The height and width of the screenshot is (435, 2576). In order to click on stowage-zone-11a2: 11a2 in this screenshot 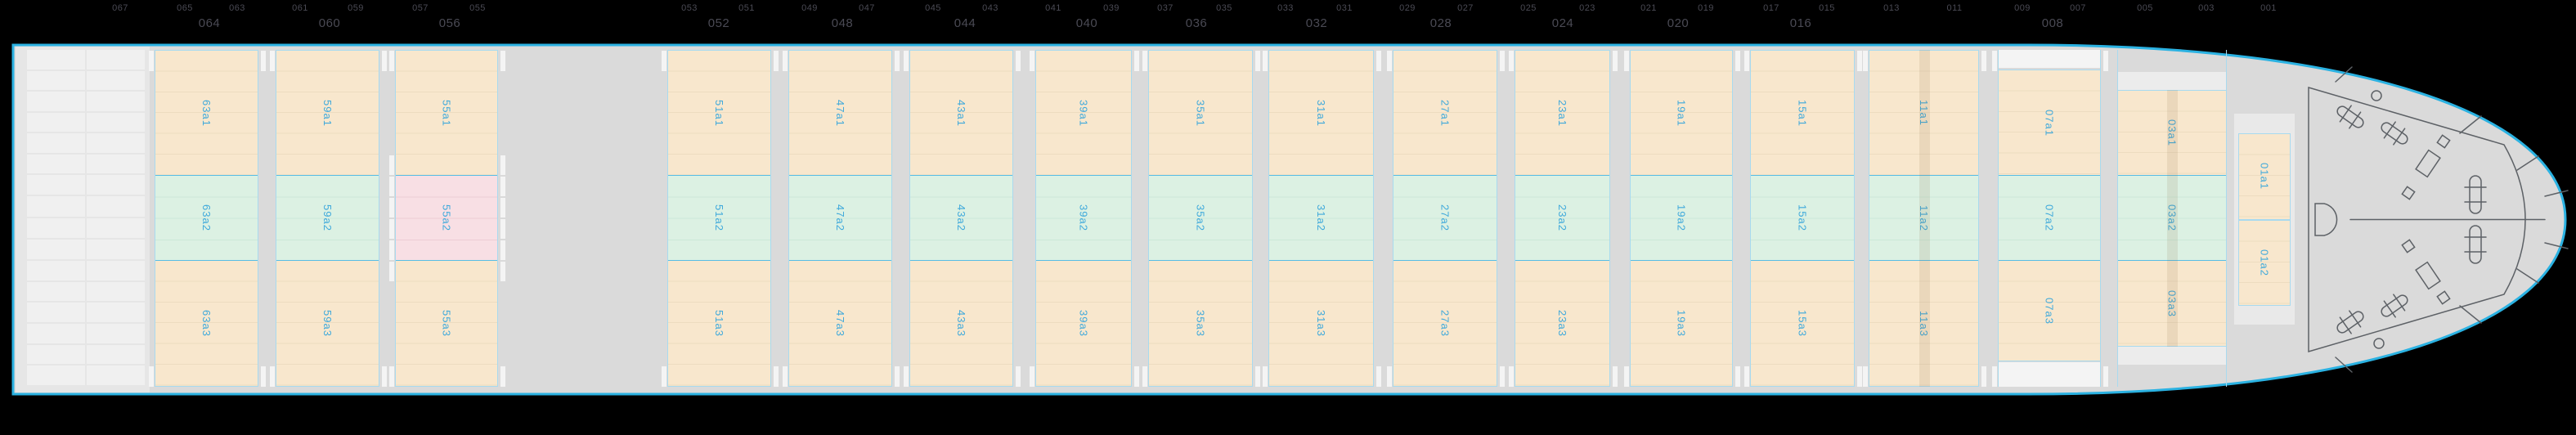, I will do `click(1923, 218)`.